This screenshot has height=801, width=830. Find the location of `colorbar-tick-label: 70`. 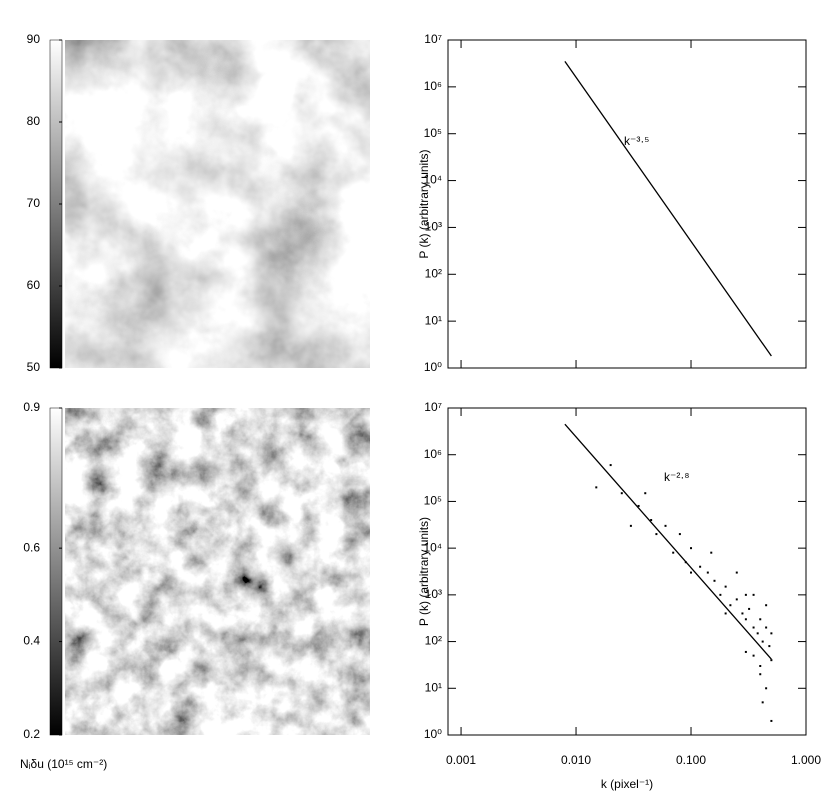

colorbar-tick-label: 70 is located at coordinates (34, 203).